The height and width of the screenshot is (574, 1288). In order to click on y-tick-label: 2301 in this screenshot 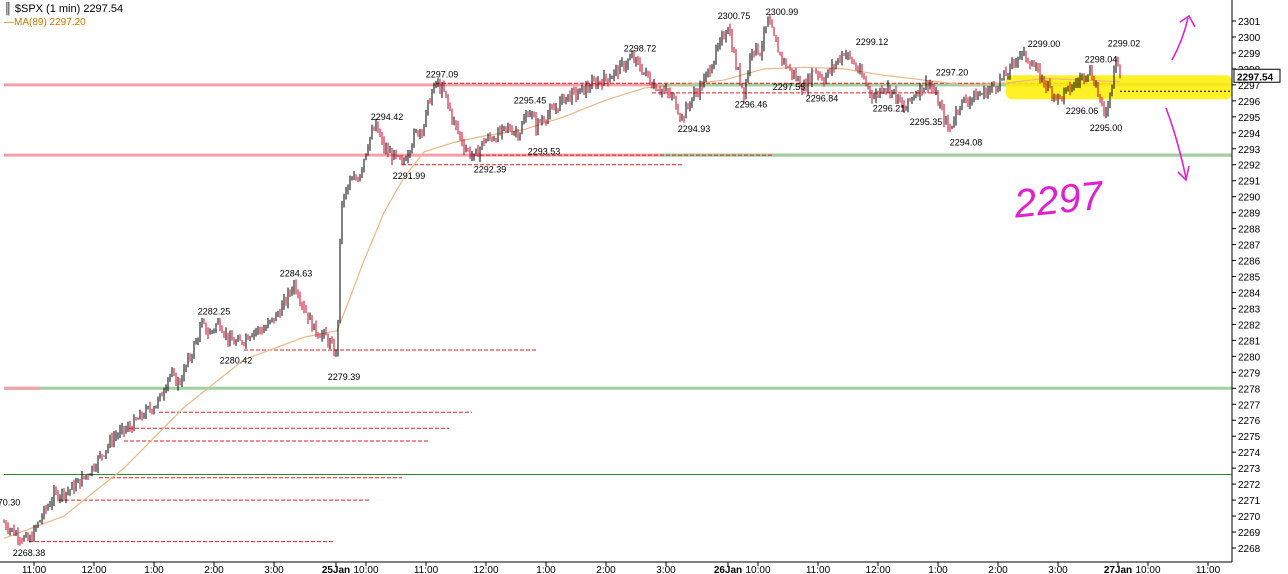, I will do `click(1249, 22)`.